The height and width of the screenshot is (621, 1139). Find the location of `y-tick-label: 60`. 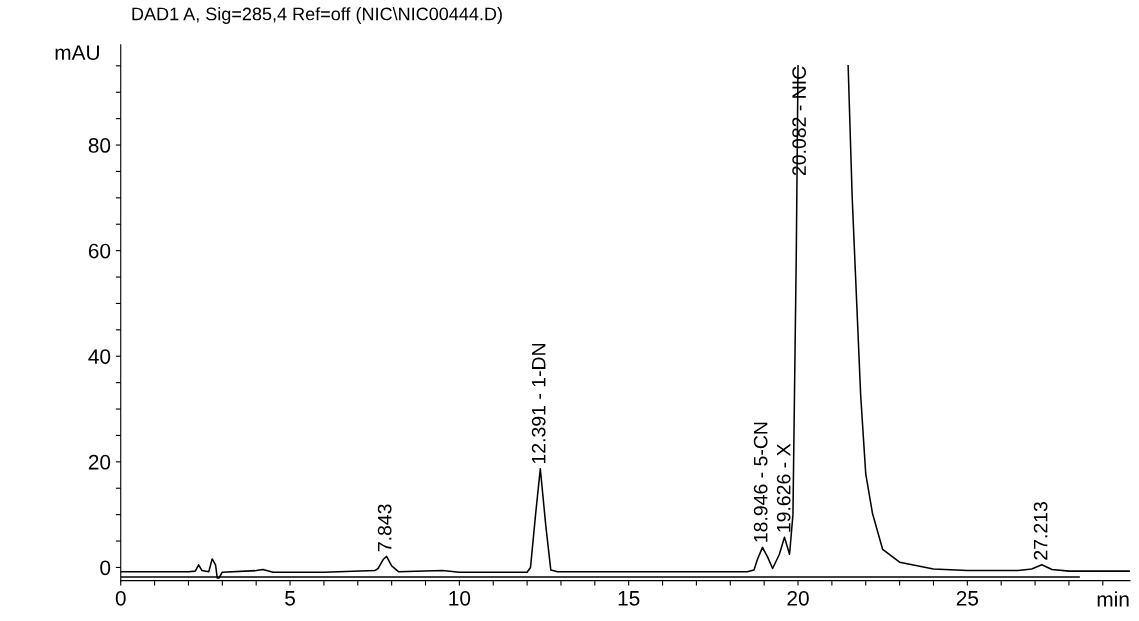

y-tick-label: 60 is located at coordinates (99, 251).